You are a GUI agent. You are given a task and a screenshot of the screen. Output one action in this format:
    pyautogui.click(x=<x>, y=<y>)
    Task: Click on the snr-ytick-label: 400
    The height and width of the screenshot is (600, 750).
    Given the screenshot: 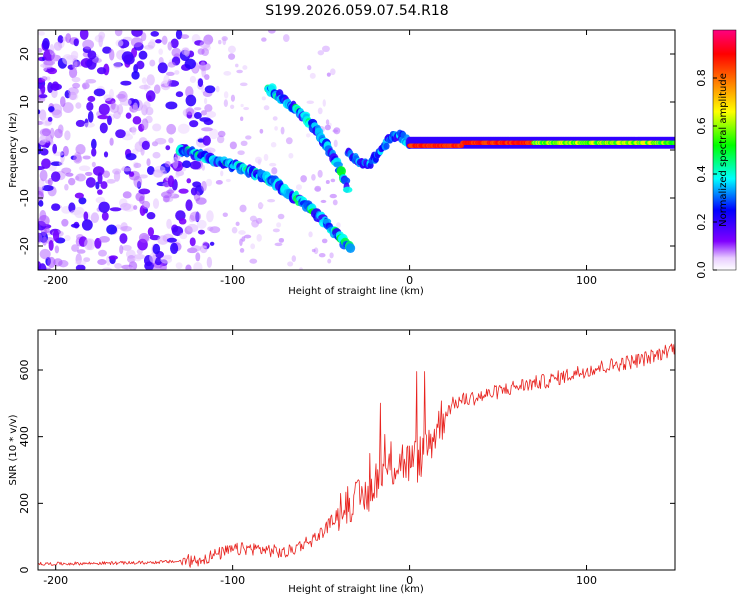 What is the action you would take?
    pyautogui.click(x=24, y=436)
    